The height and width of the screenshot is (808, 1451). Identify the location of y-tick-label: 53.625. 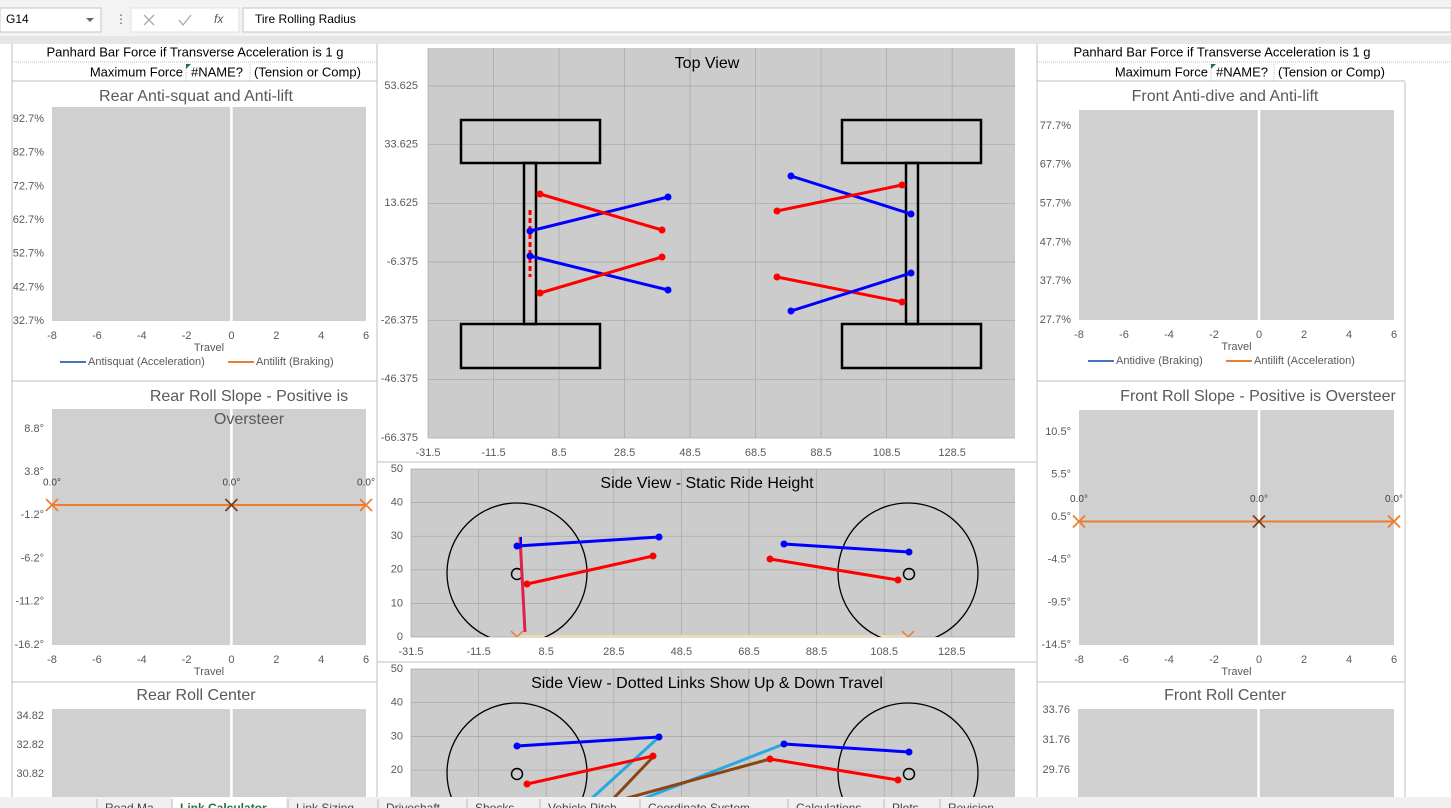
(401, 86).